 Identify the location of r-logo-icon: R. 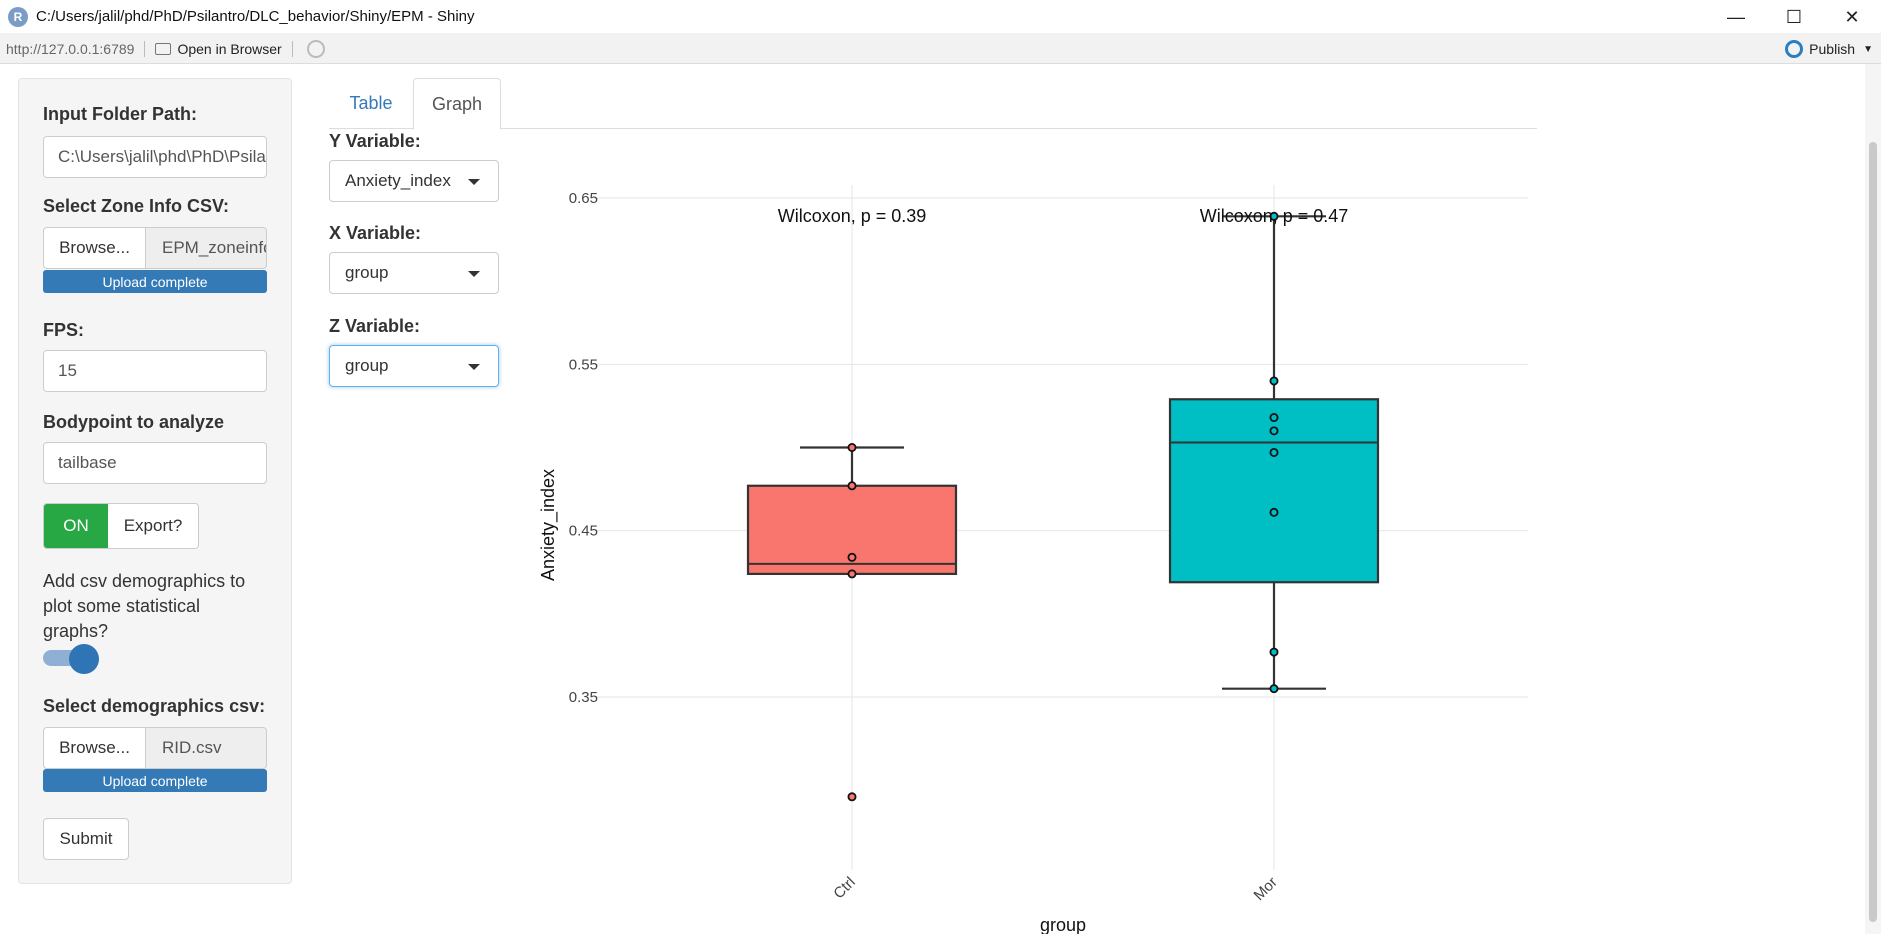
(18, 16).